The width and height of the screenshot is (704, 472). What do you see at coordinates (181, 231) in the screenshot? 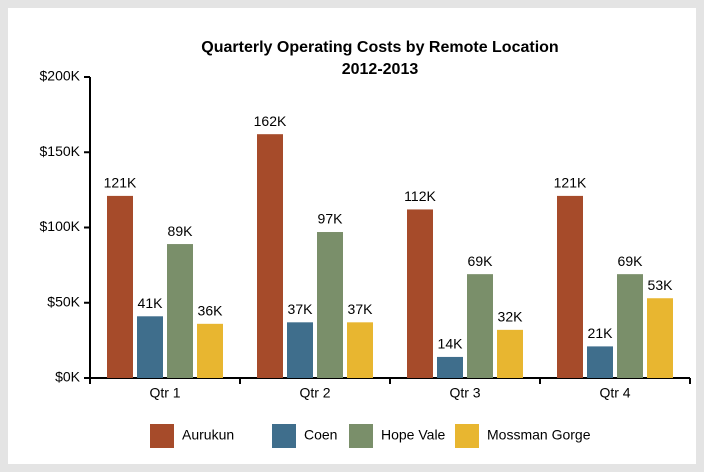
I see `value-label: 89K` at bounding box center [181, 231].